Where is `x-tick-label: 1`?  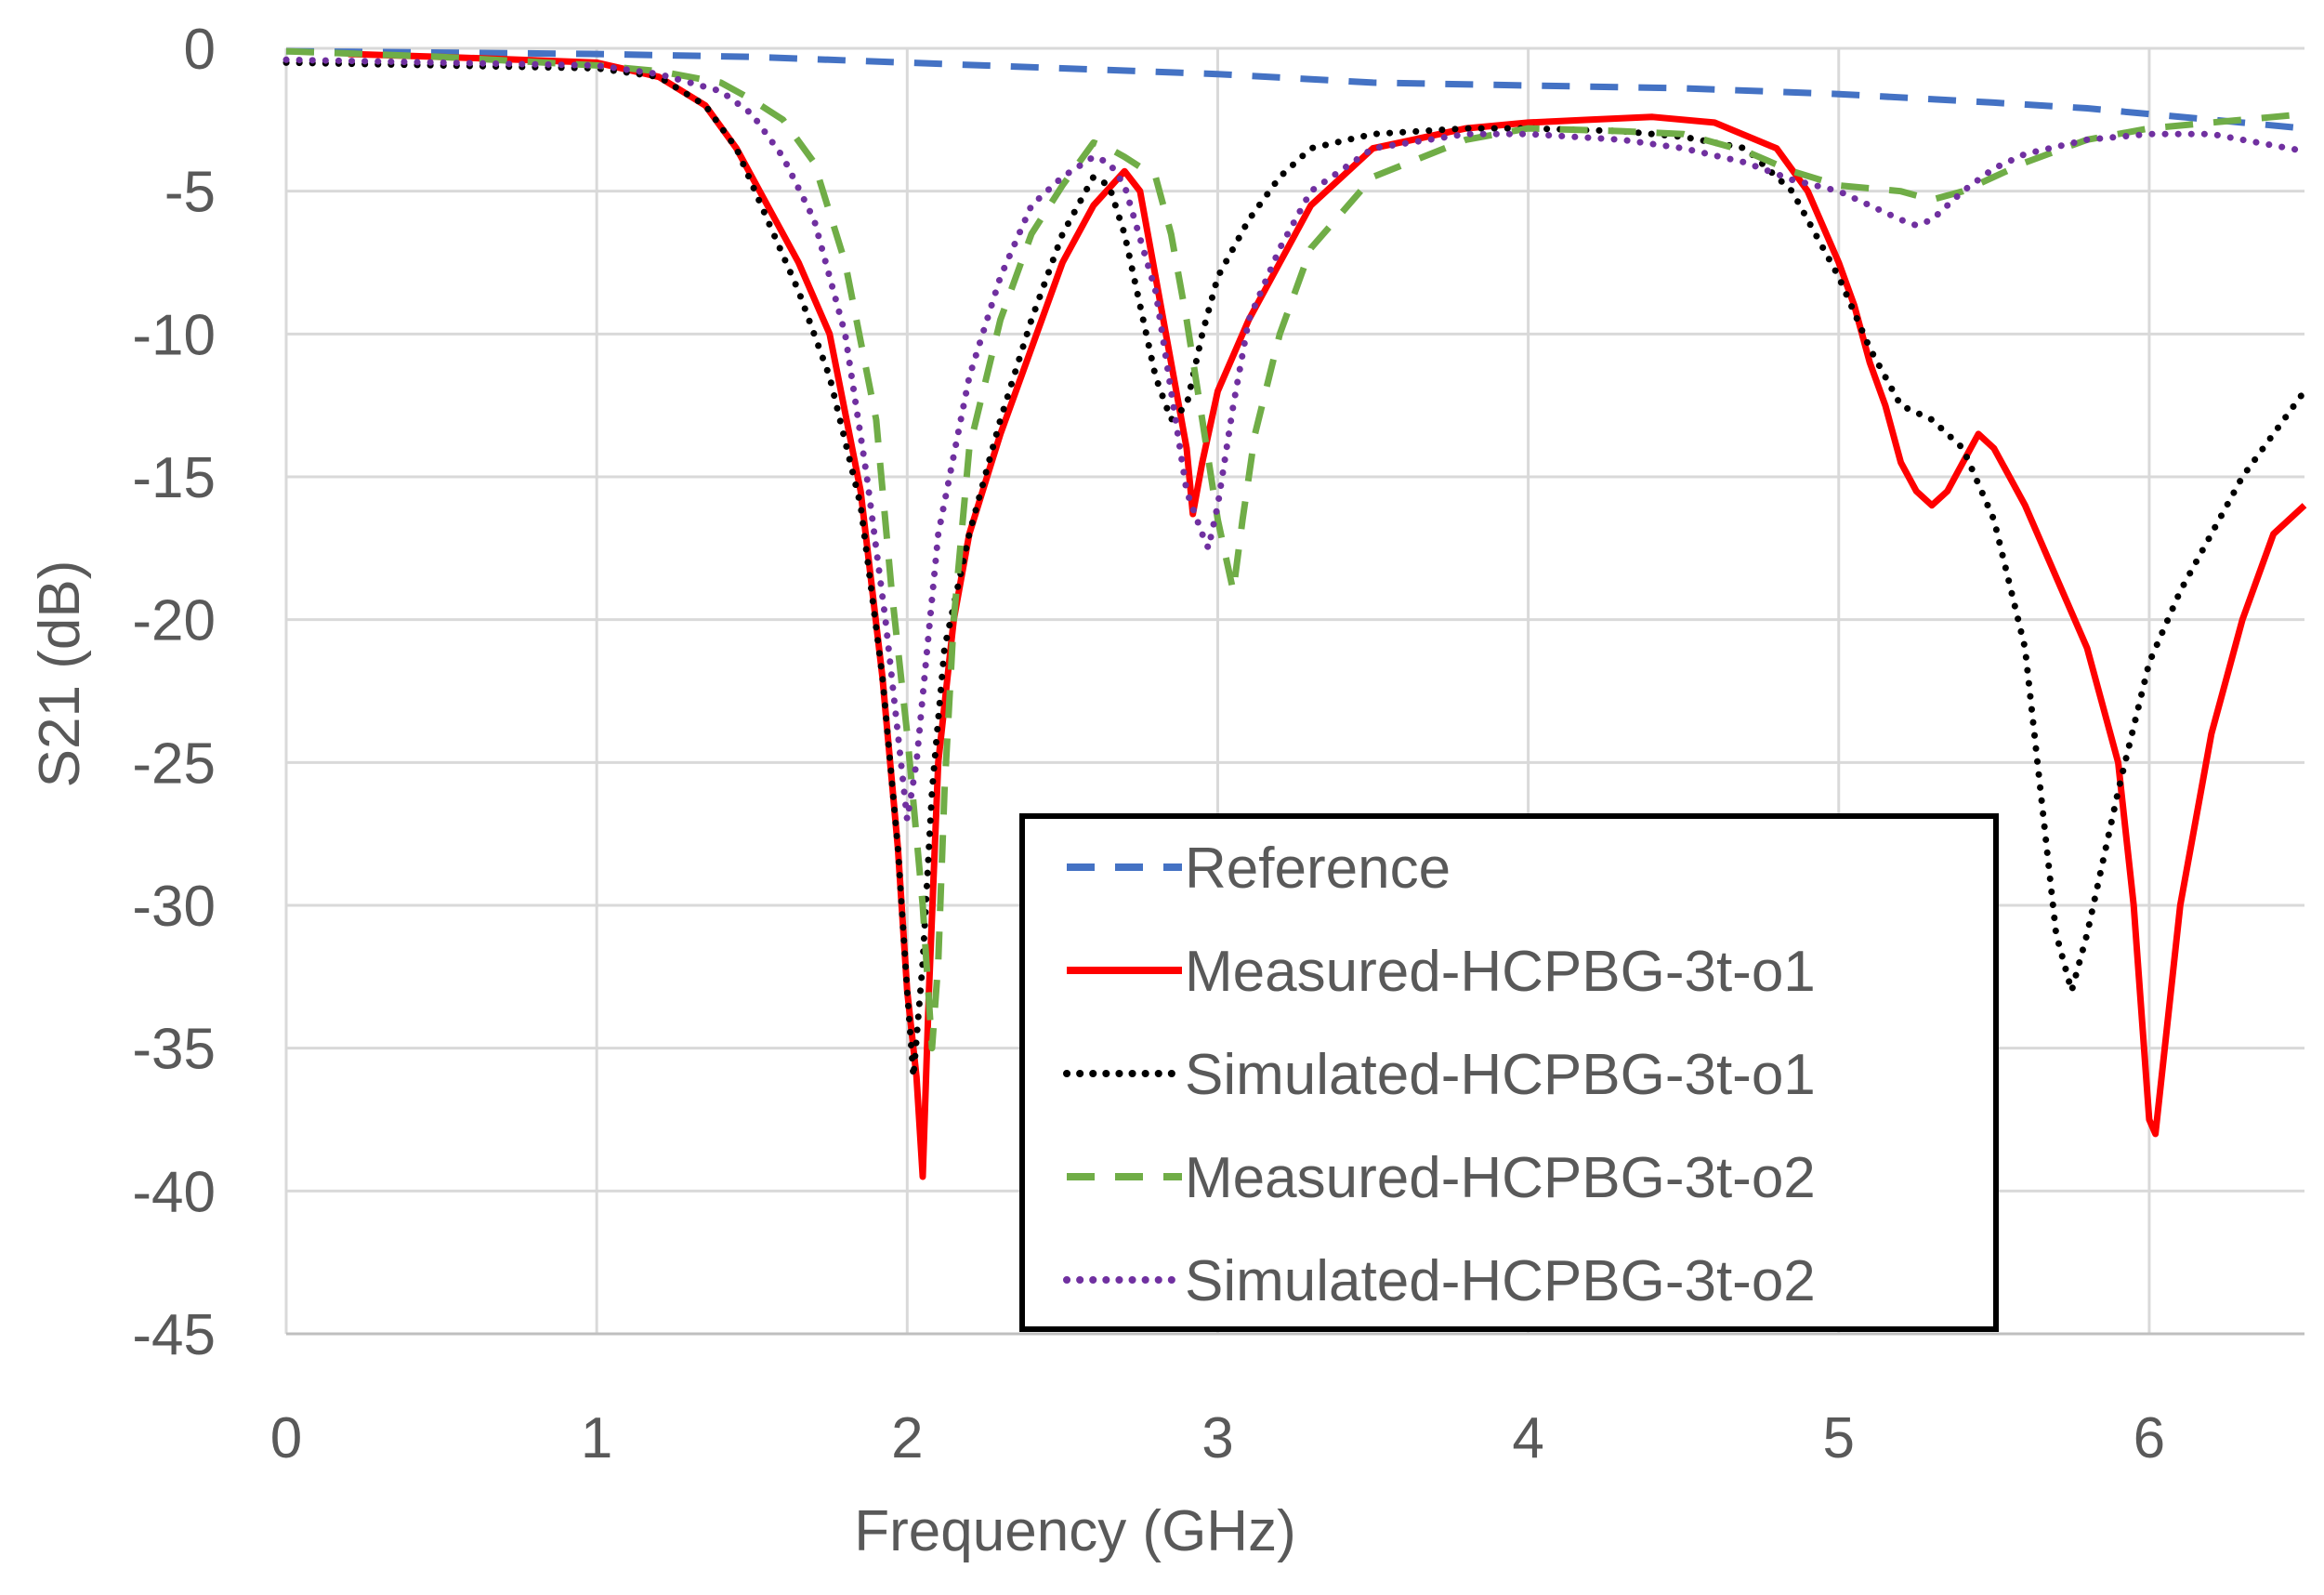 x-tick-label: 1 is located at coordinates (596, 1438).